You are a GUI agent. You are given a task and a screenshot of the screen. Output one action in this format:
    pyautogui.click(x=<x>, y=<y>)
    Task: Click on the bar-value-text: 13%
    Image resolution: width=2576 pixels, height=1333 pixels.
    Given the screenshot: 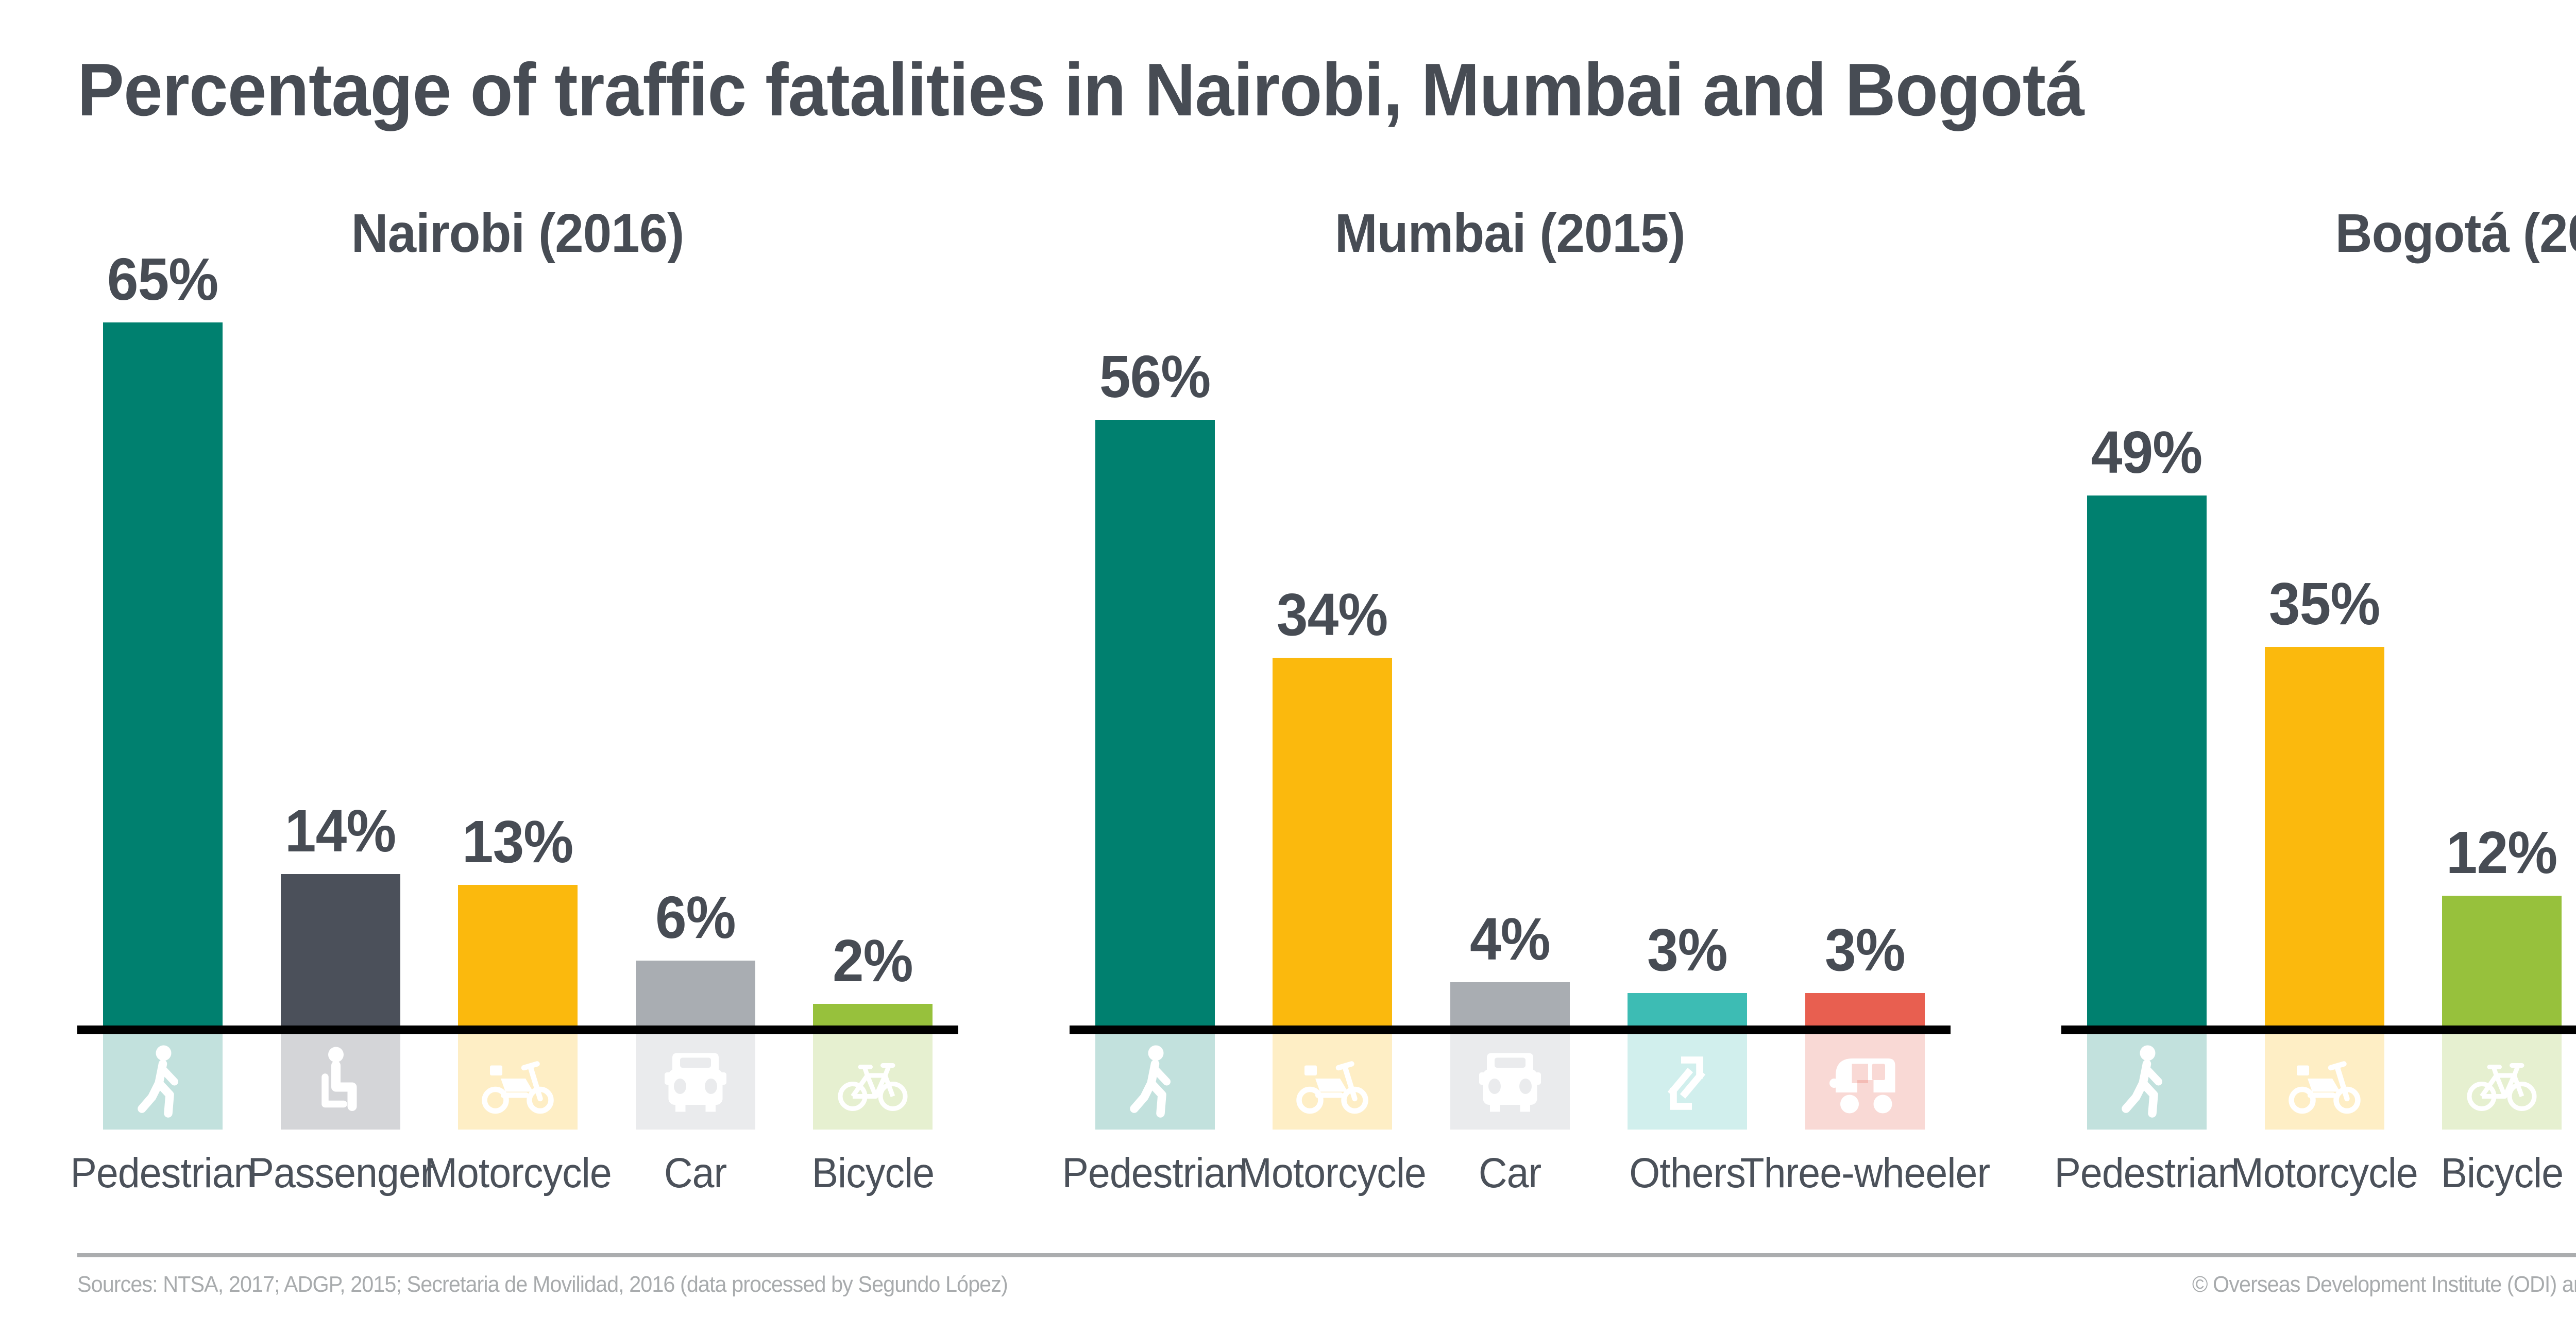 What is the action you would take?
    pyautogui.click(x=517, y=841)
    